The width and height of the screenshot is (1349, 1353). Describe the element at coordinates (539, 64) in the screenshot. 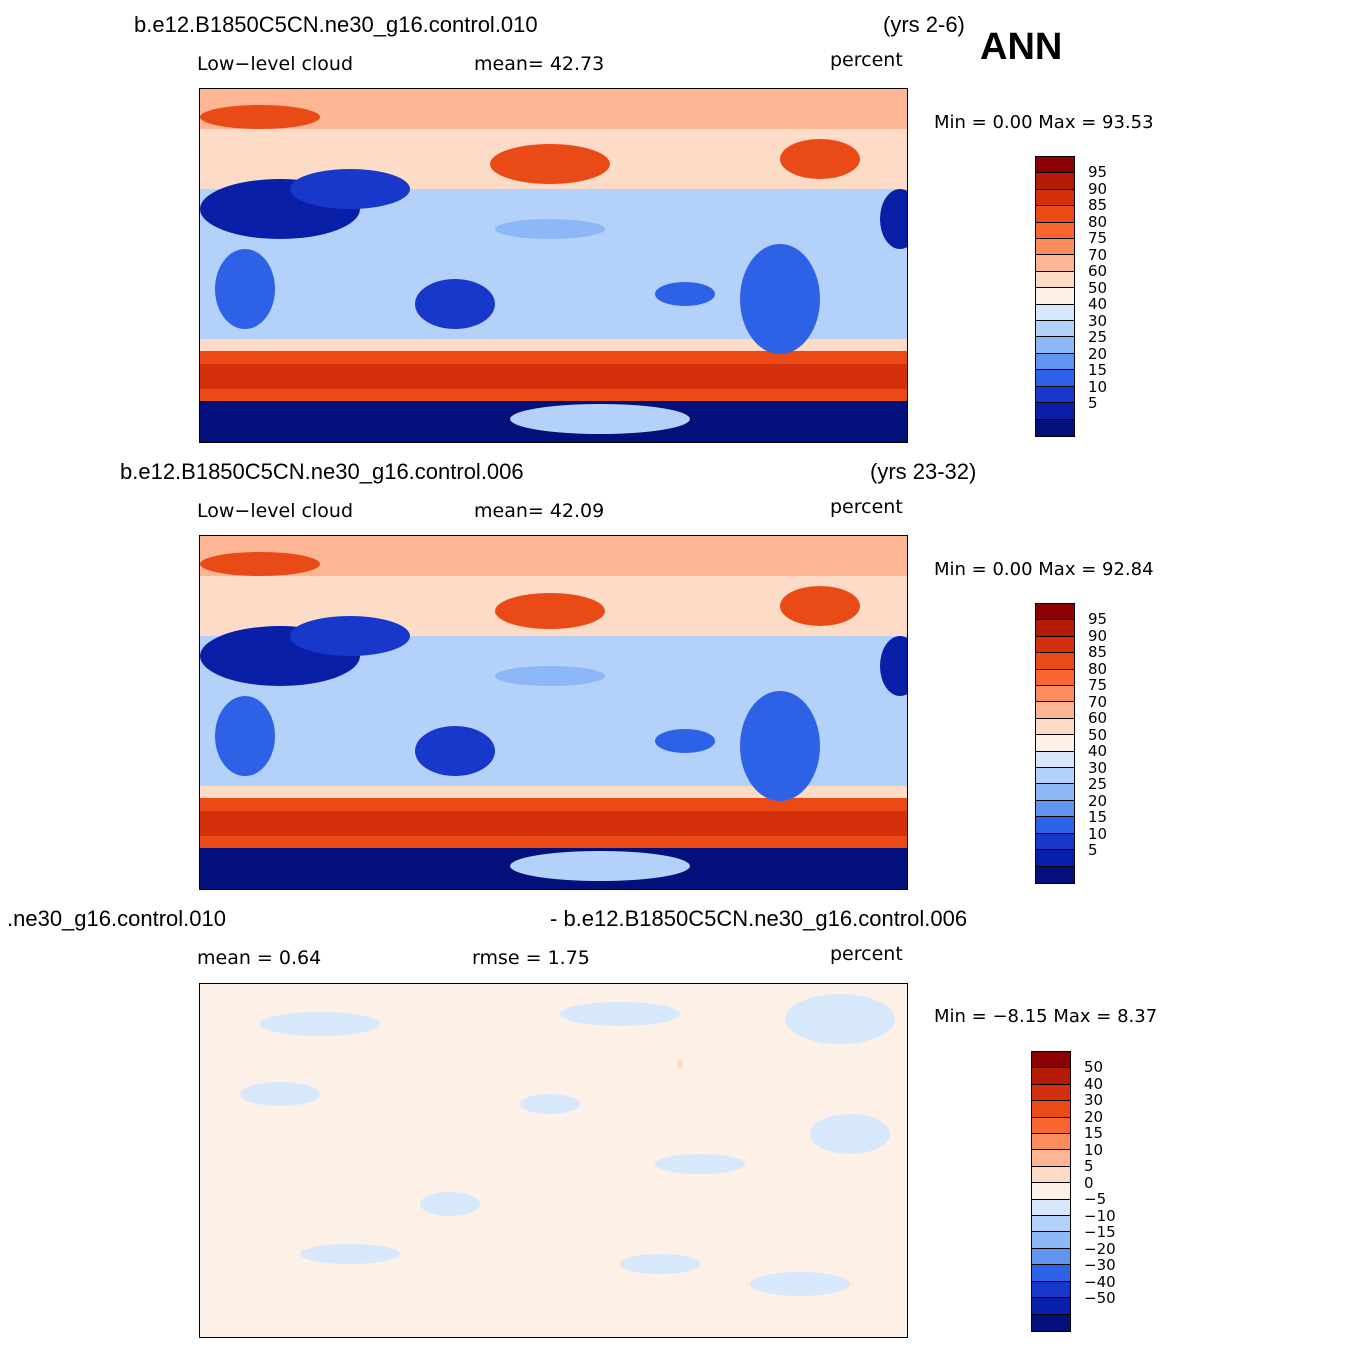

I see `mean-label: mean= 42.73` at that location.